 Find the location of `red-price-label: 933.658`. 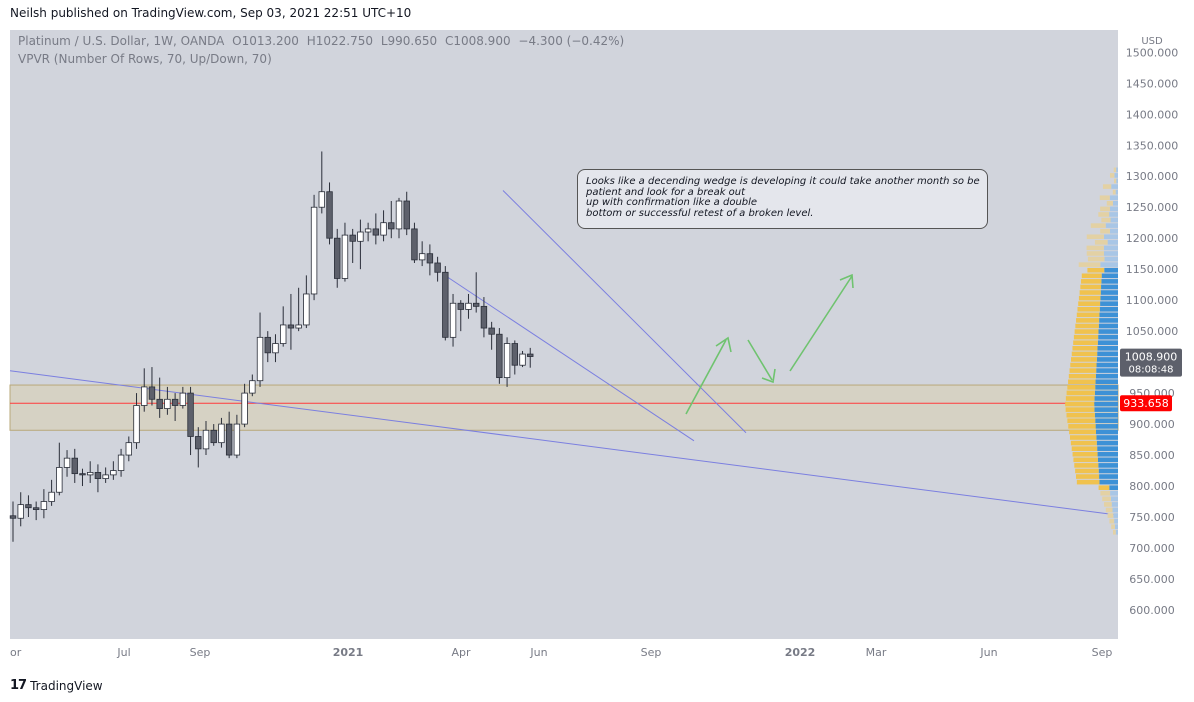

red-price-label: 933.658 is located at coordinates (1146, 403).